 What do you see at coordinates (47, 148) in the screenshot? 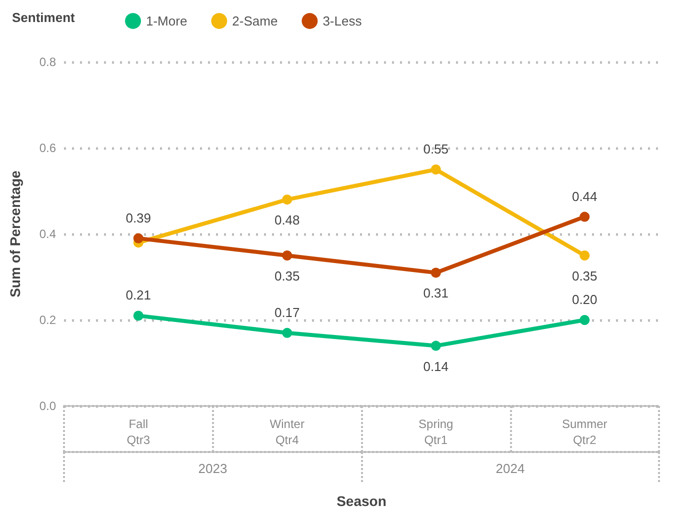
I see `y-tick-label: 0.6` at bounding box center [47, 148].